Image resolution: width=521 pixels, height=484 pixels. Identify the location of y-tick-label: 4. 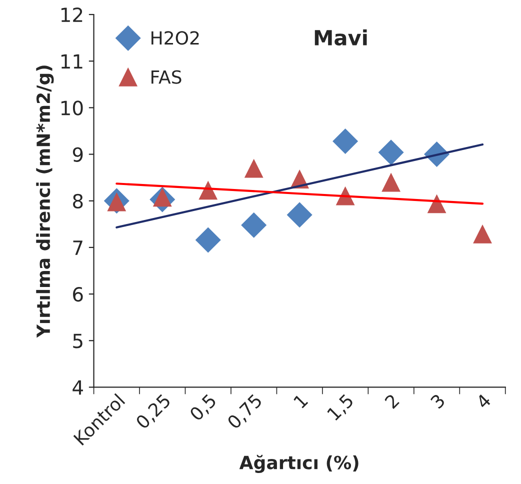
(77, 387).